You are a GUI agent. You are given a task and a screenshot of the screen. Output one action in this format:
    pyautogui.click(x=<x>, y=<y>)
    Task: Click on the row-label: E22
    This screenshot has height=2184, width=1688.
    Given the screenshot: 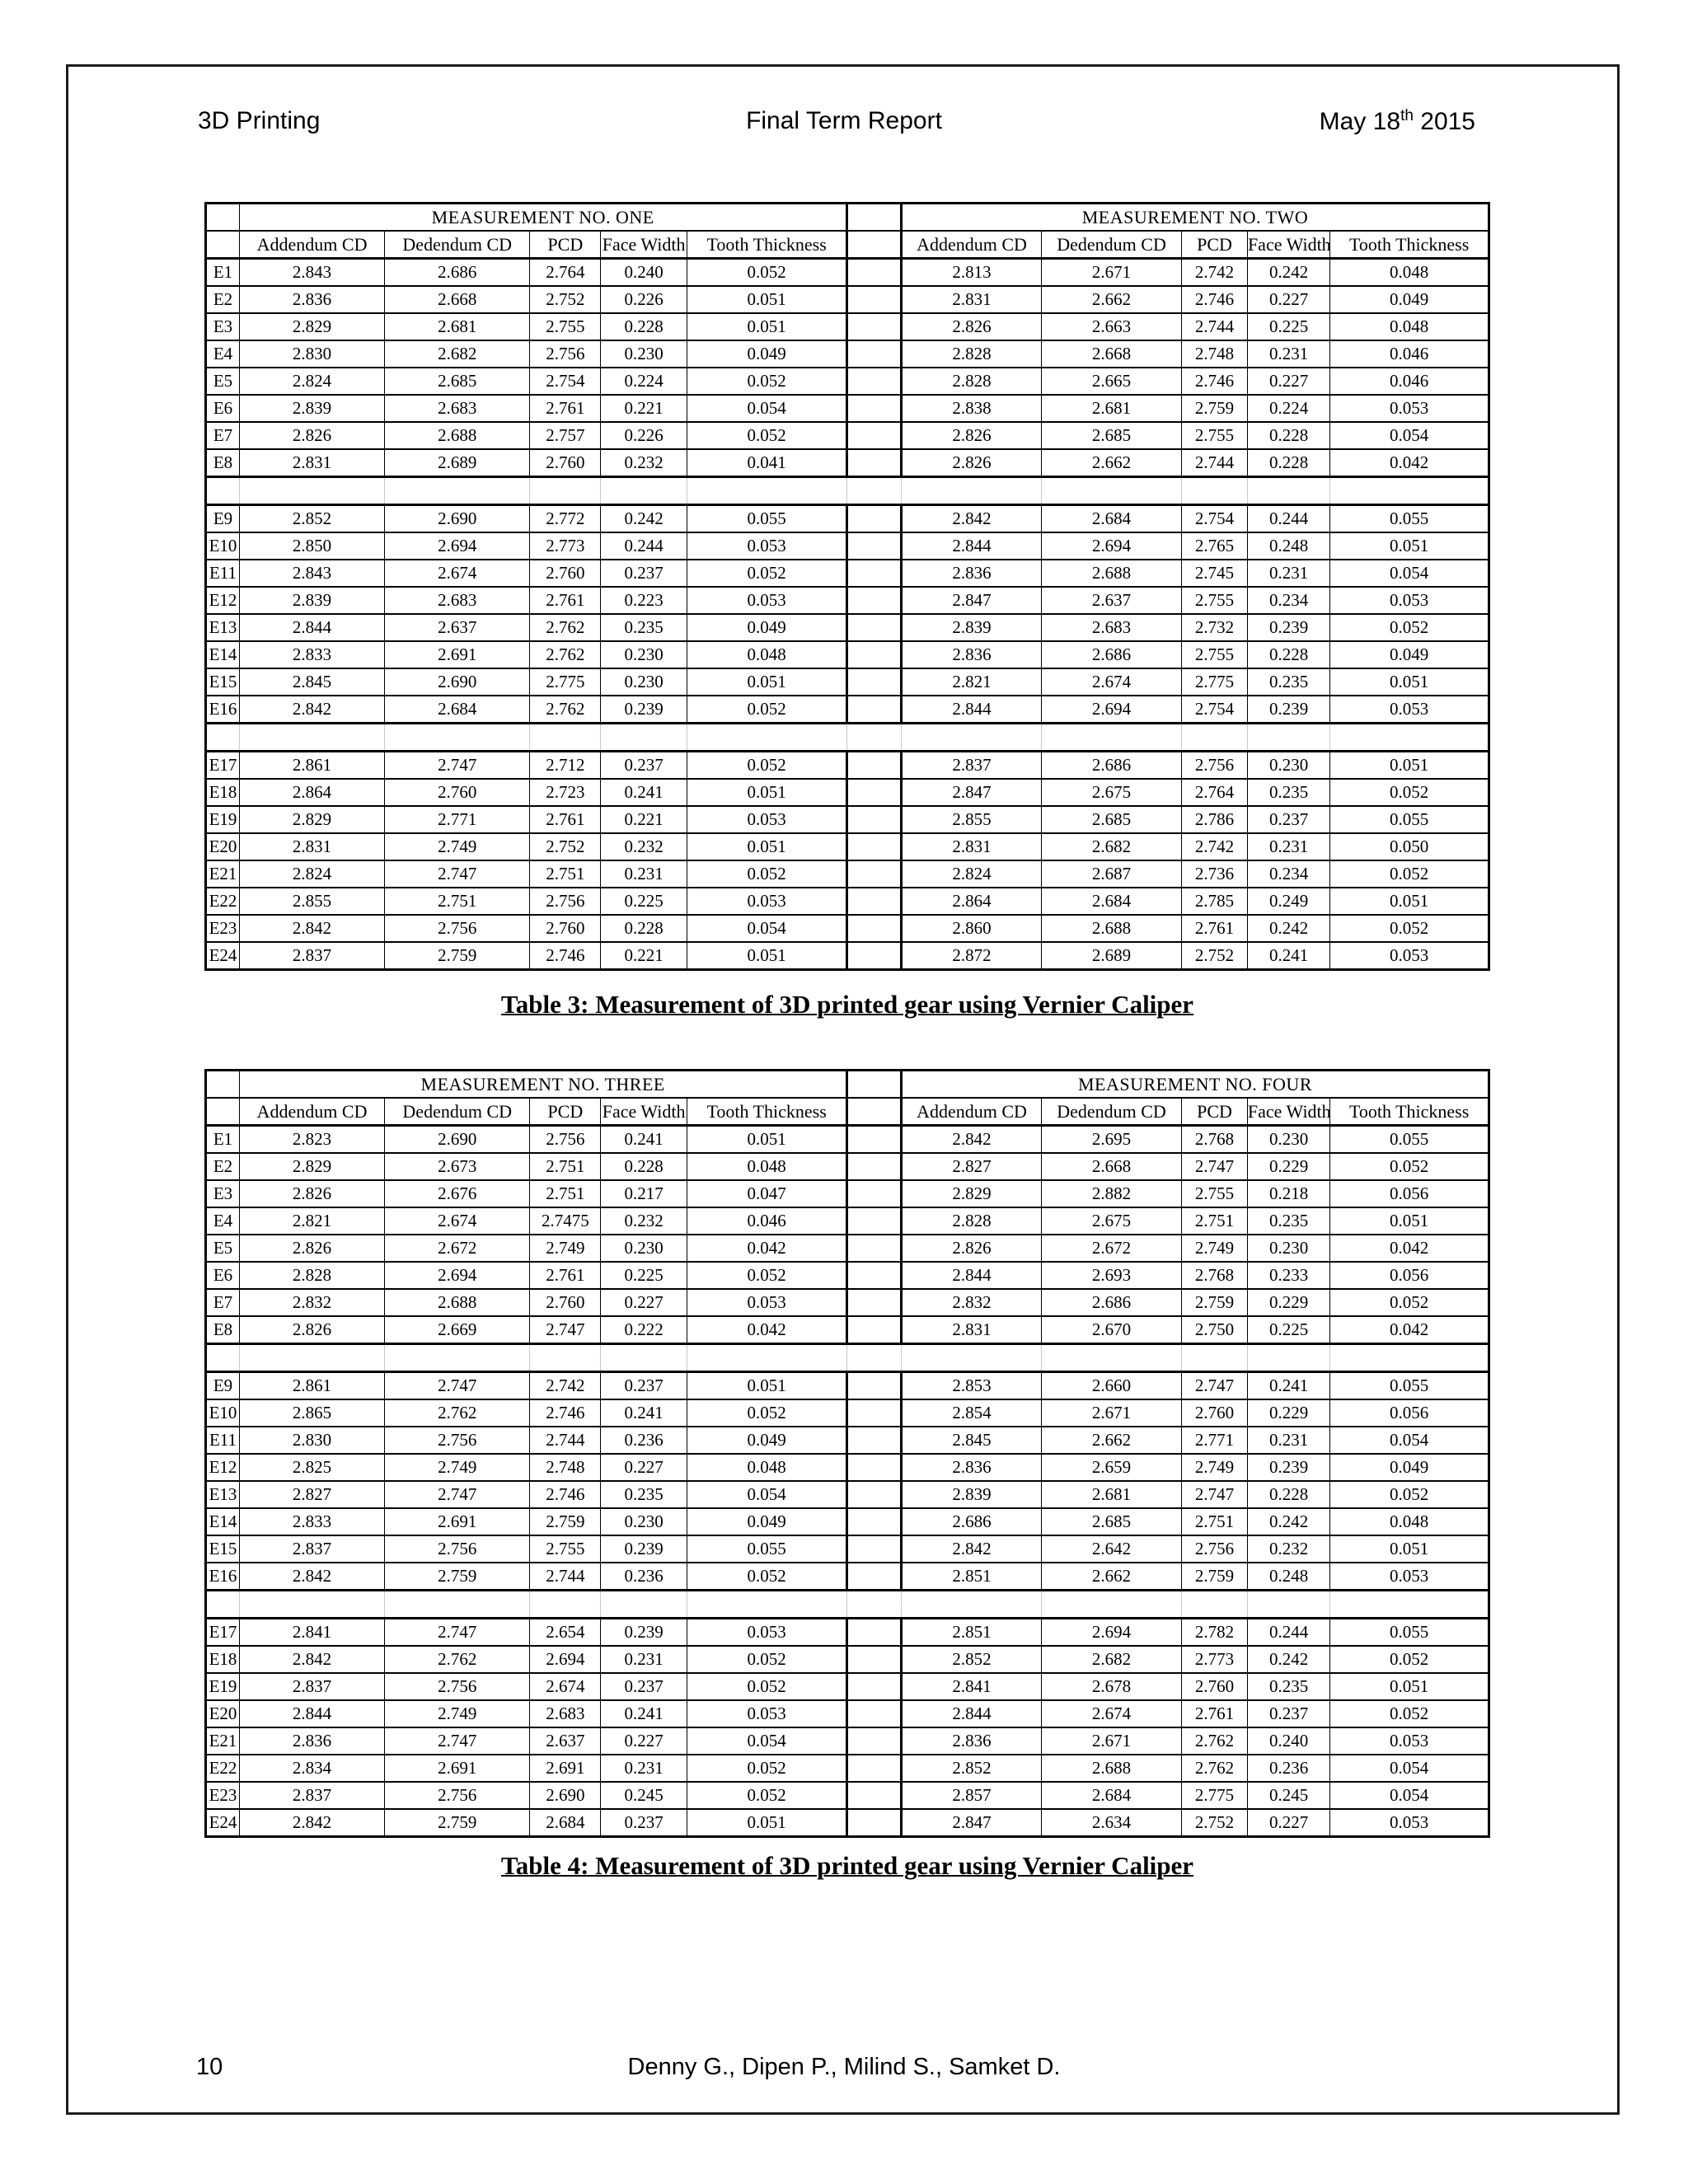 What is the action you would take?
    pyautogui.click(x=222, y=1768)
    